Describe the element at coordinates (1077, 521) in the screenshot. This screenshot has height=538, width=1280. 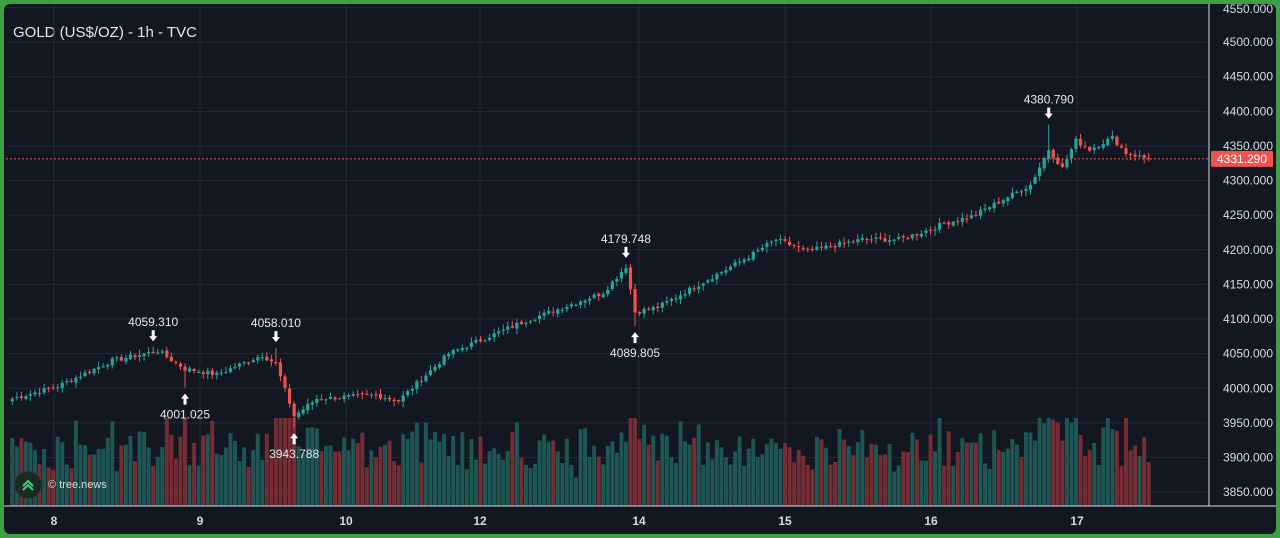
I see `x-tick-label: 17` at that location.